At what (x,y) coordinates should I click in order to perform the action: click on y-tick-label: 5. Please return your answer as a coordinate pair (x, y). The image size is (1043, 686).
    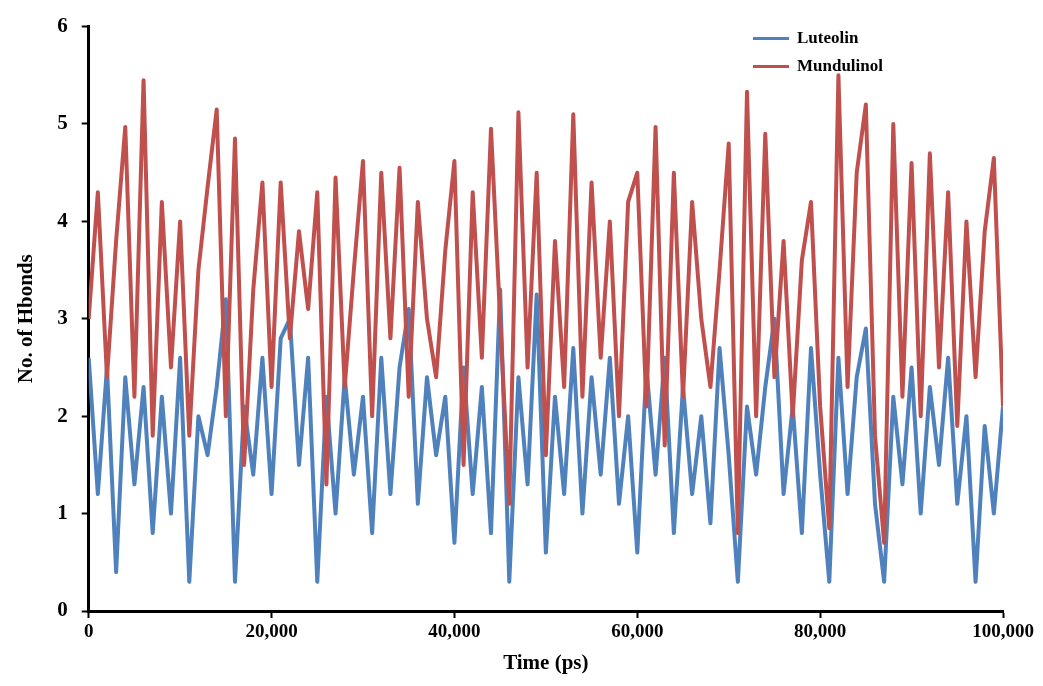
    Looking at the image, I should click on (62, 122).